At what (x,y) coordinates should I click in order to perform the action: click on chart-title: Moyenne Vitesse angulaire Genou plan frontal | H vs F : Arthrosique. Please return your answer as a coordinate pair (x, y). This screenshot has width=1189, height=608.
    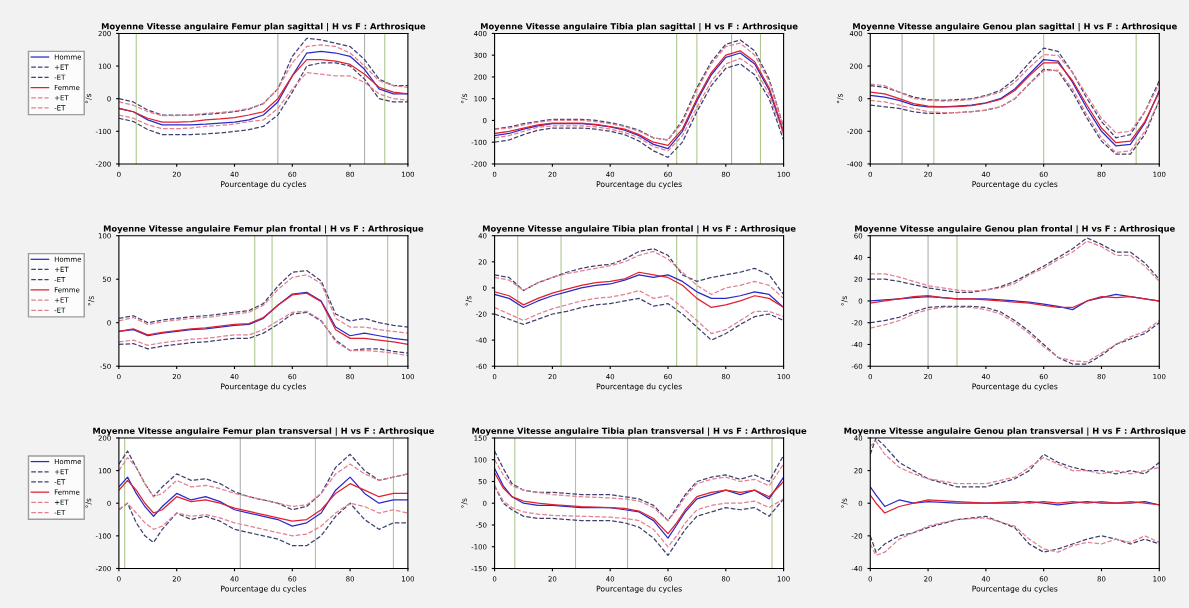
    Looking at the image, I should click on (1015, 229).